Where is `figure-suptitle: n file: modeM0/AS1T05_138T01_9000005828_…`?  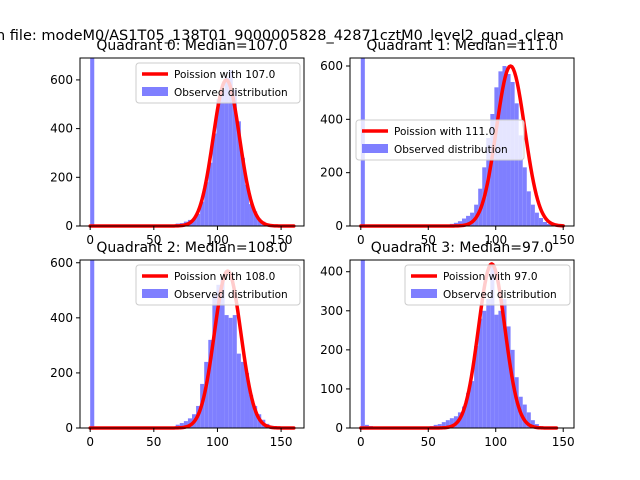
figure-suptitle: n file: modeM0/AS1T05_138T01_9000005828_… is located at coordinates (282, 36).